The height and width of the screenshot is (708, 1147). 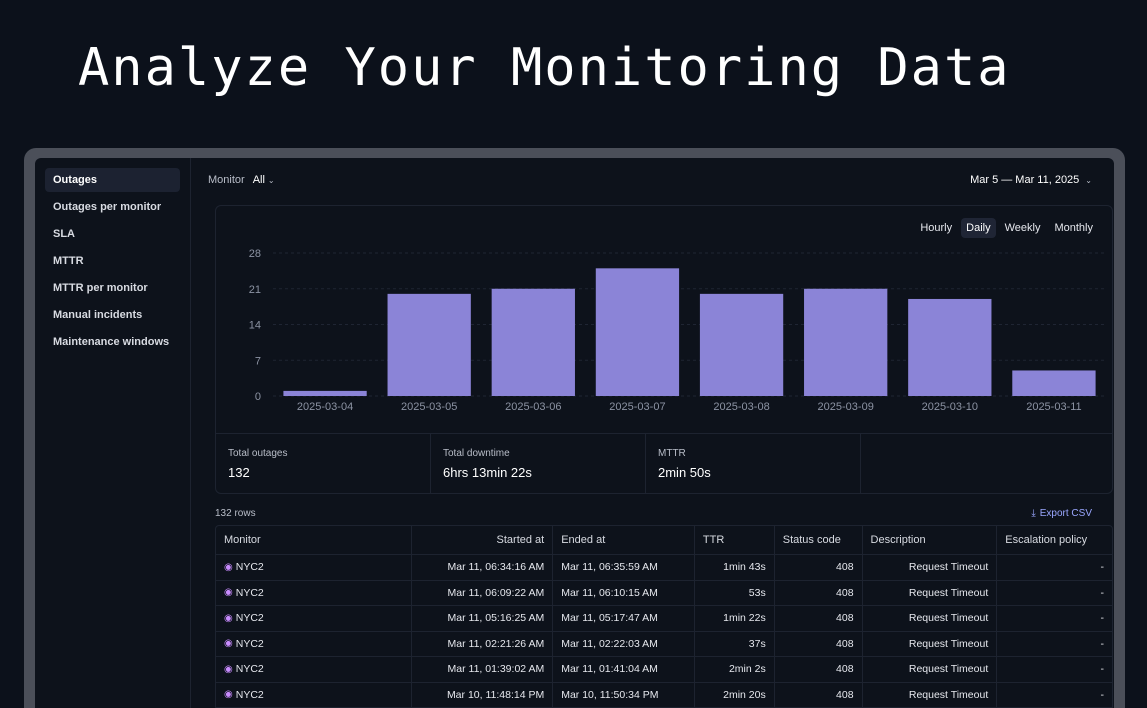 What do you see at coordinates (936, 228) in the screenshot?
I see `granularity-hourly: Hourly` at bounding box center [936, 228].